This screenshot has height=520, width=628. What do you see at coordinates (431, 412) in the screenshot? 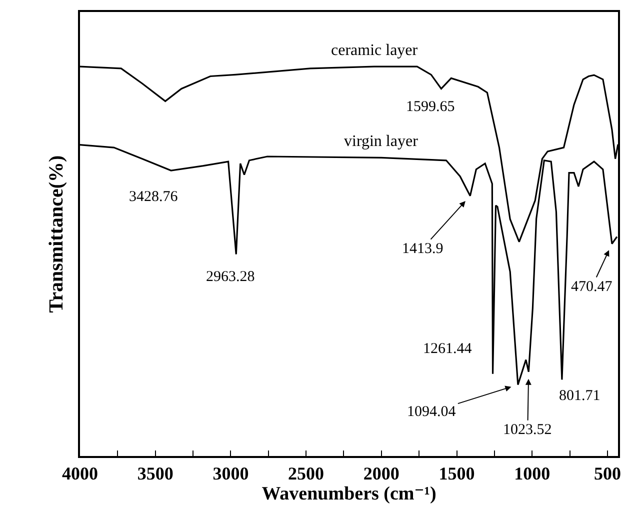
I see `annotation: 1094.04` at bounding box center [431, 412].